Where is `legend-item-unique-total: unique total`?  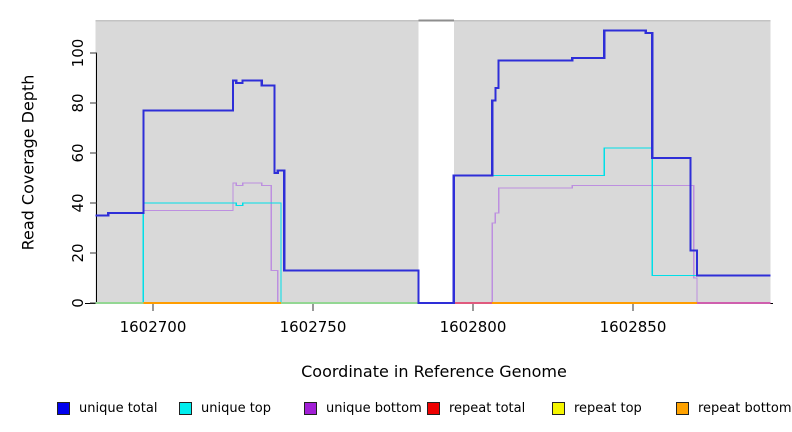
legend-item-unique-total: unique total is located at coordinates (107, 408).